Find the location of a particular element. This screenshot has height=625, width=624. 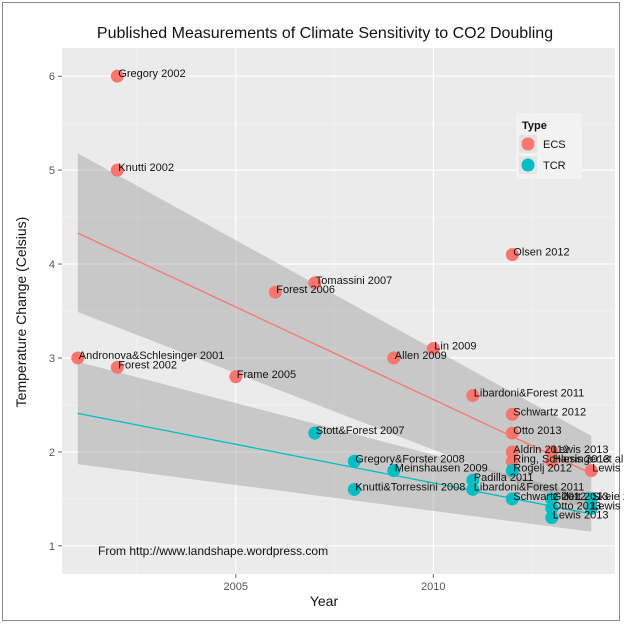

source-credit: From http://www.landshape.wordpress.com is located at coordinates (213, 551).